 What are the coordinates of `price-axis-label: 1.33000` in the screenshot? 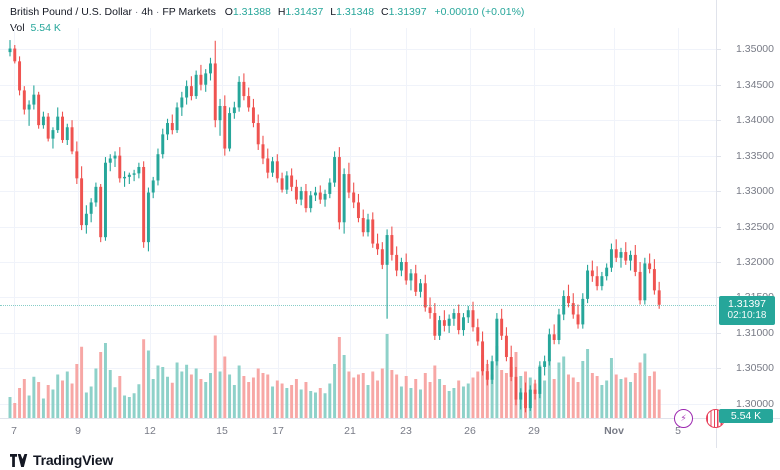 It's located at (755, 191).